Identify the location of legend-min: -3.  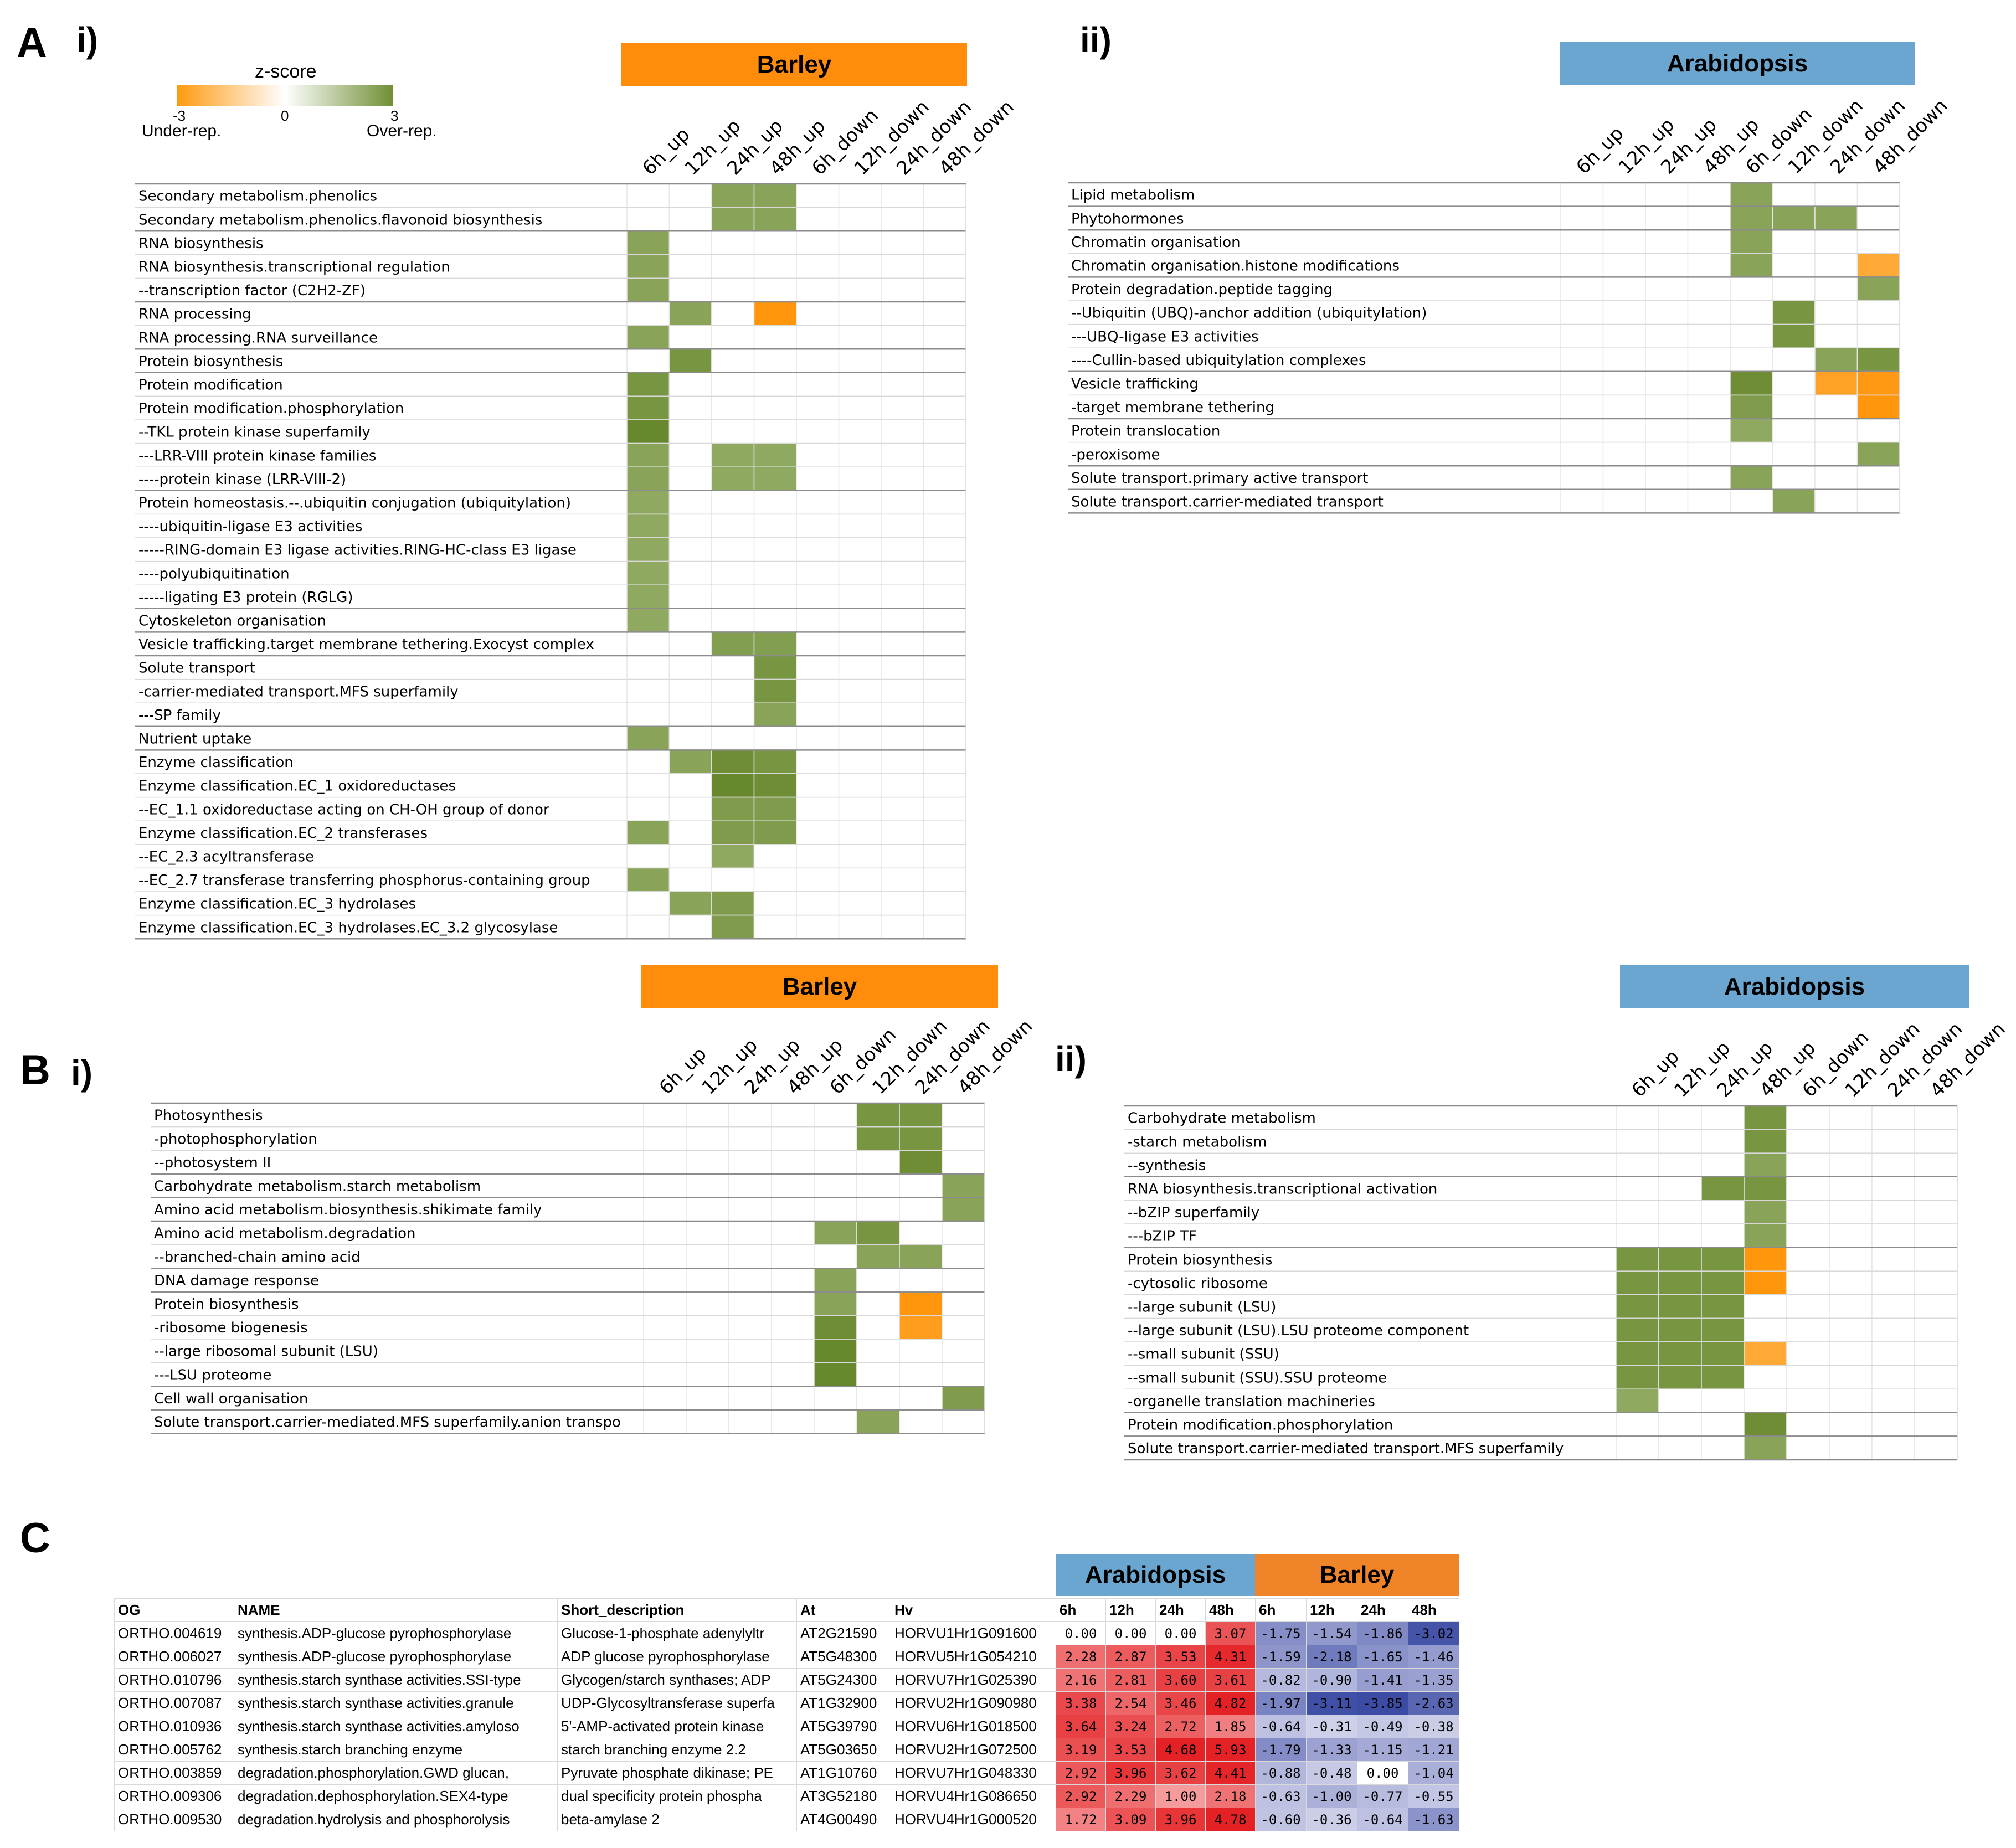
(179, 116).